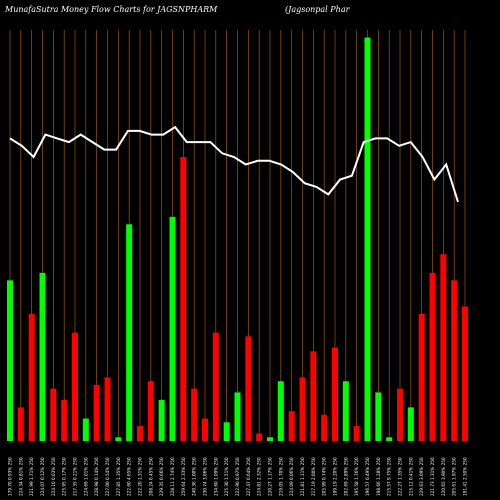 Image resolution: width=500 pixels, height=500 pixels. I want to click on x-tick-label: 205.61 1.97% 250, so click(454, 476).